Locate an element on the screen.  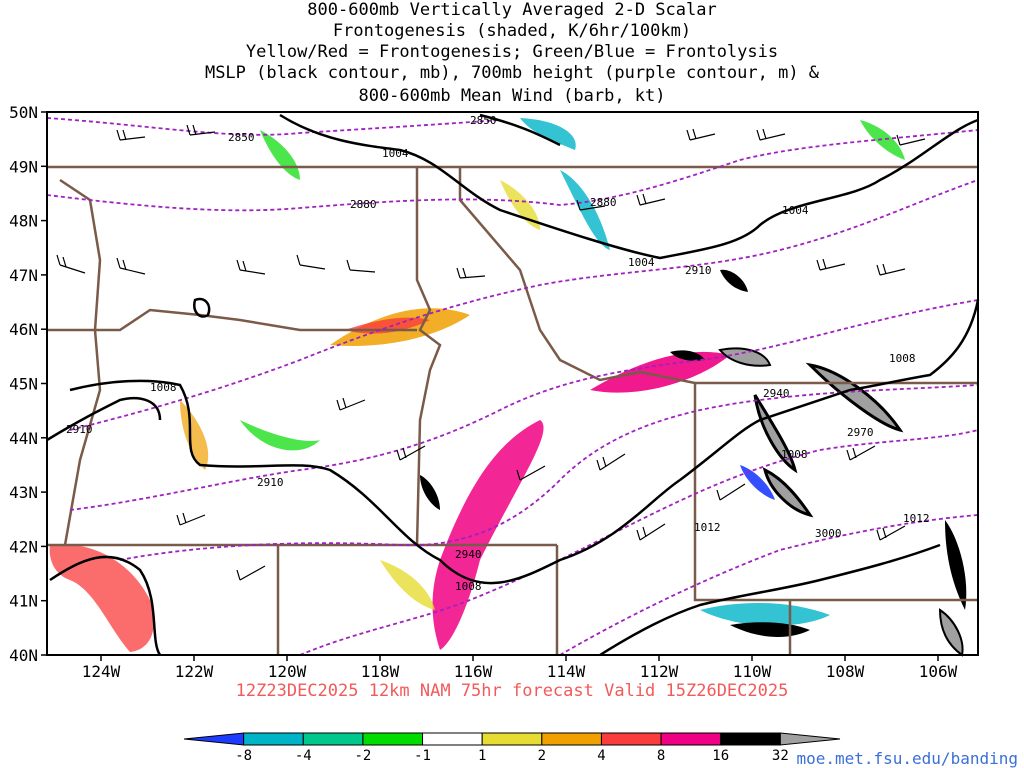
lat-tick-label: 40N is located at coordinates (23, 655).